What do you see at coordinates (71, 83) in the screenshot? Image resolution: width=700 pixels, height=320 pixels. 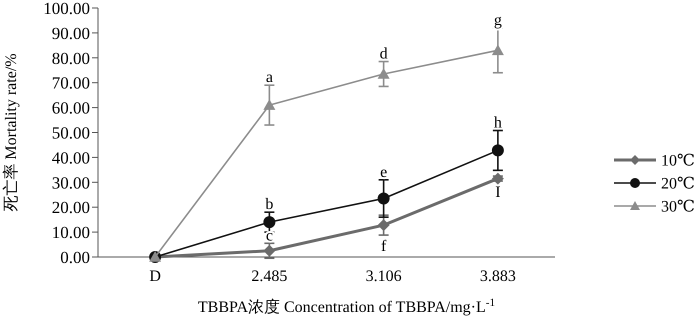 I see `y-tick-label: 70.00` at bounding box center [71, 83].